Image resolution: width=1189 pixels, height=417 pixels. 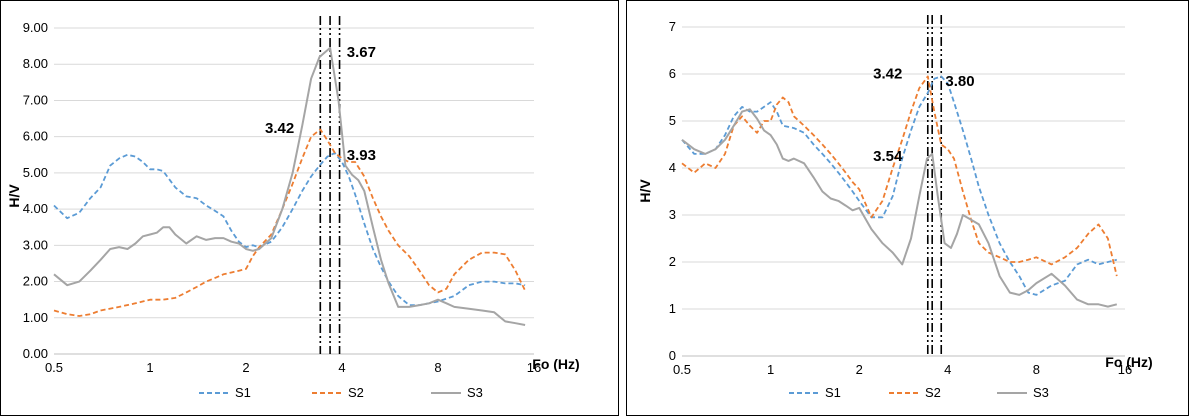 What do you see at coordinates (35, 63) in the screenshot?
I see `y-tick-label: 8.00` at bounding box center [35, 63].